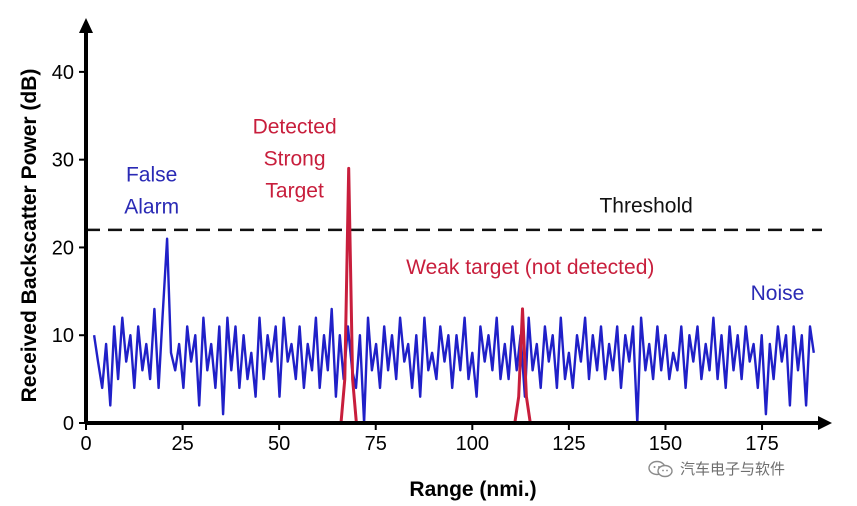 This screenshot has width=857, height=506. I want to click on annotation-line: Noise, so click(778, 293).